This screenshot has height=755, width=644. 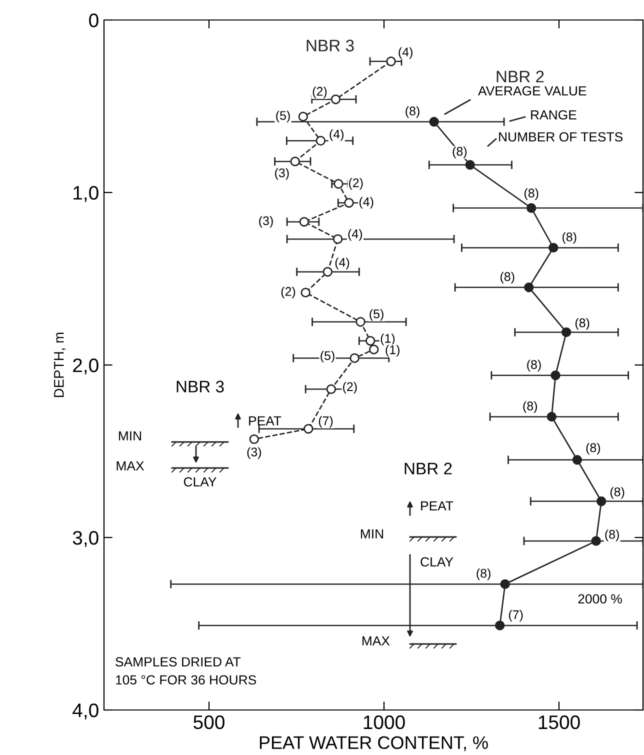 What do you see at coordinates (200, 386) in the screenshot?
I see `annotation: NBR 3` at bounding box center [200, 386].